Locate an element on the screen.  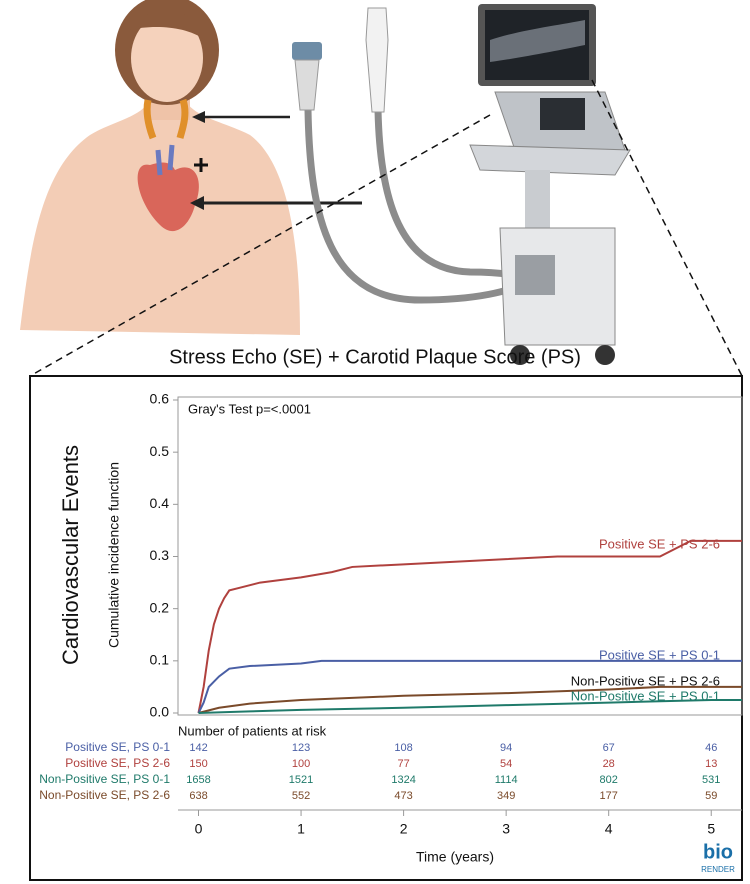
risk-count: 177 is located at coordinates (609, 796).